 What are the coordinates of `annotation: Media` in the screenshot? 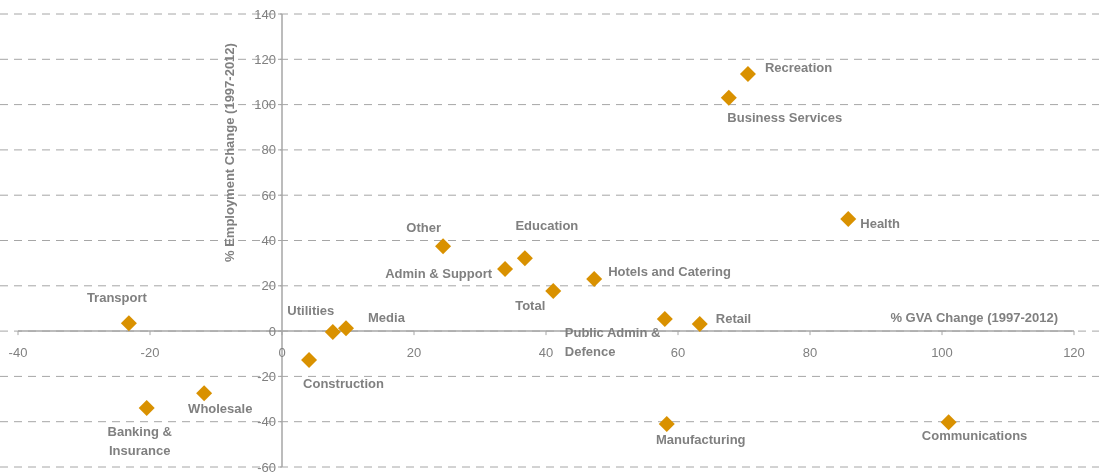 It's located at (387, 318).